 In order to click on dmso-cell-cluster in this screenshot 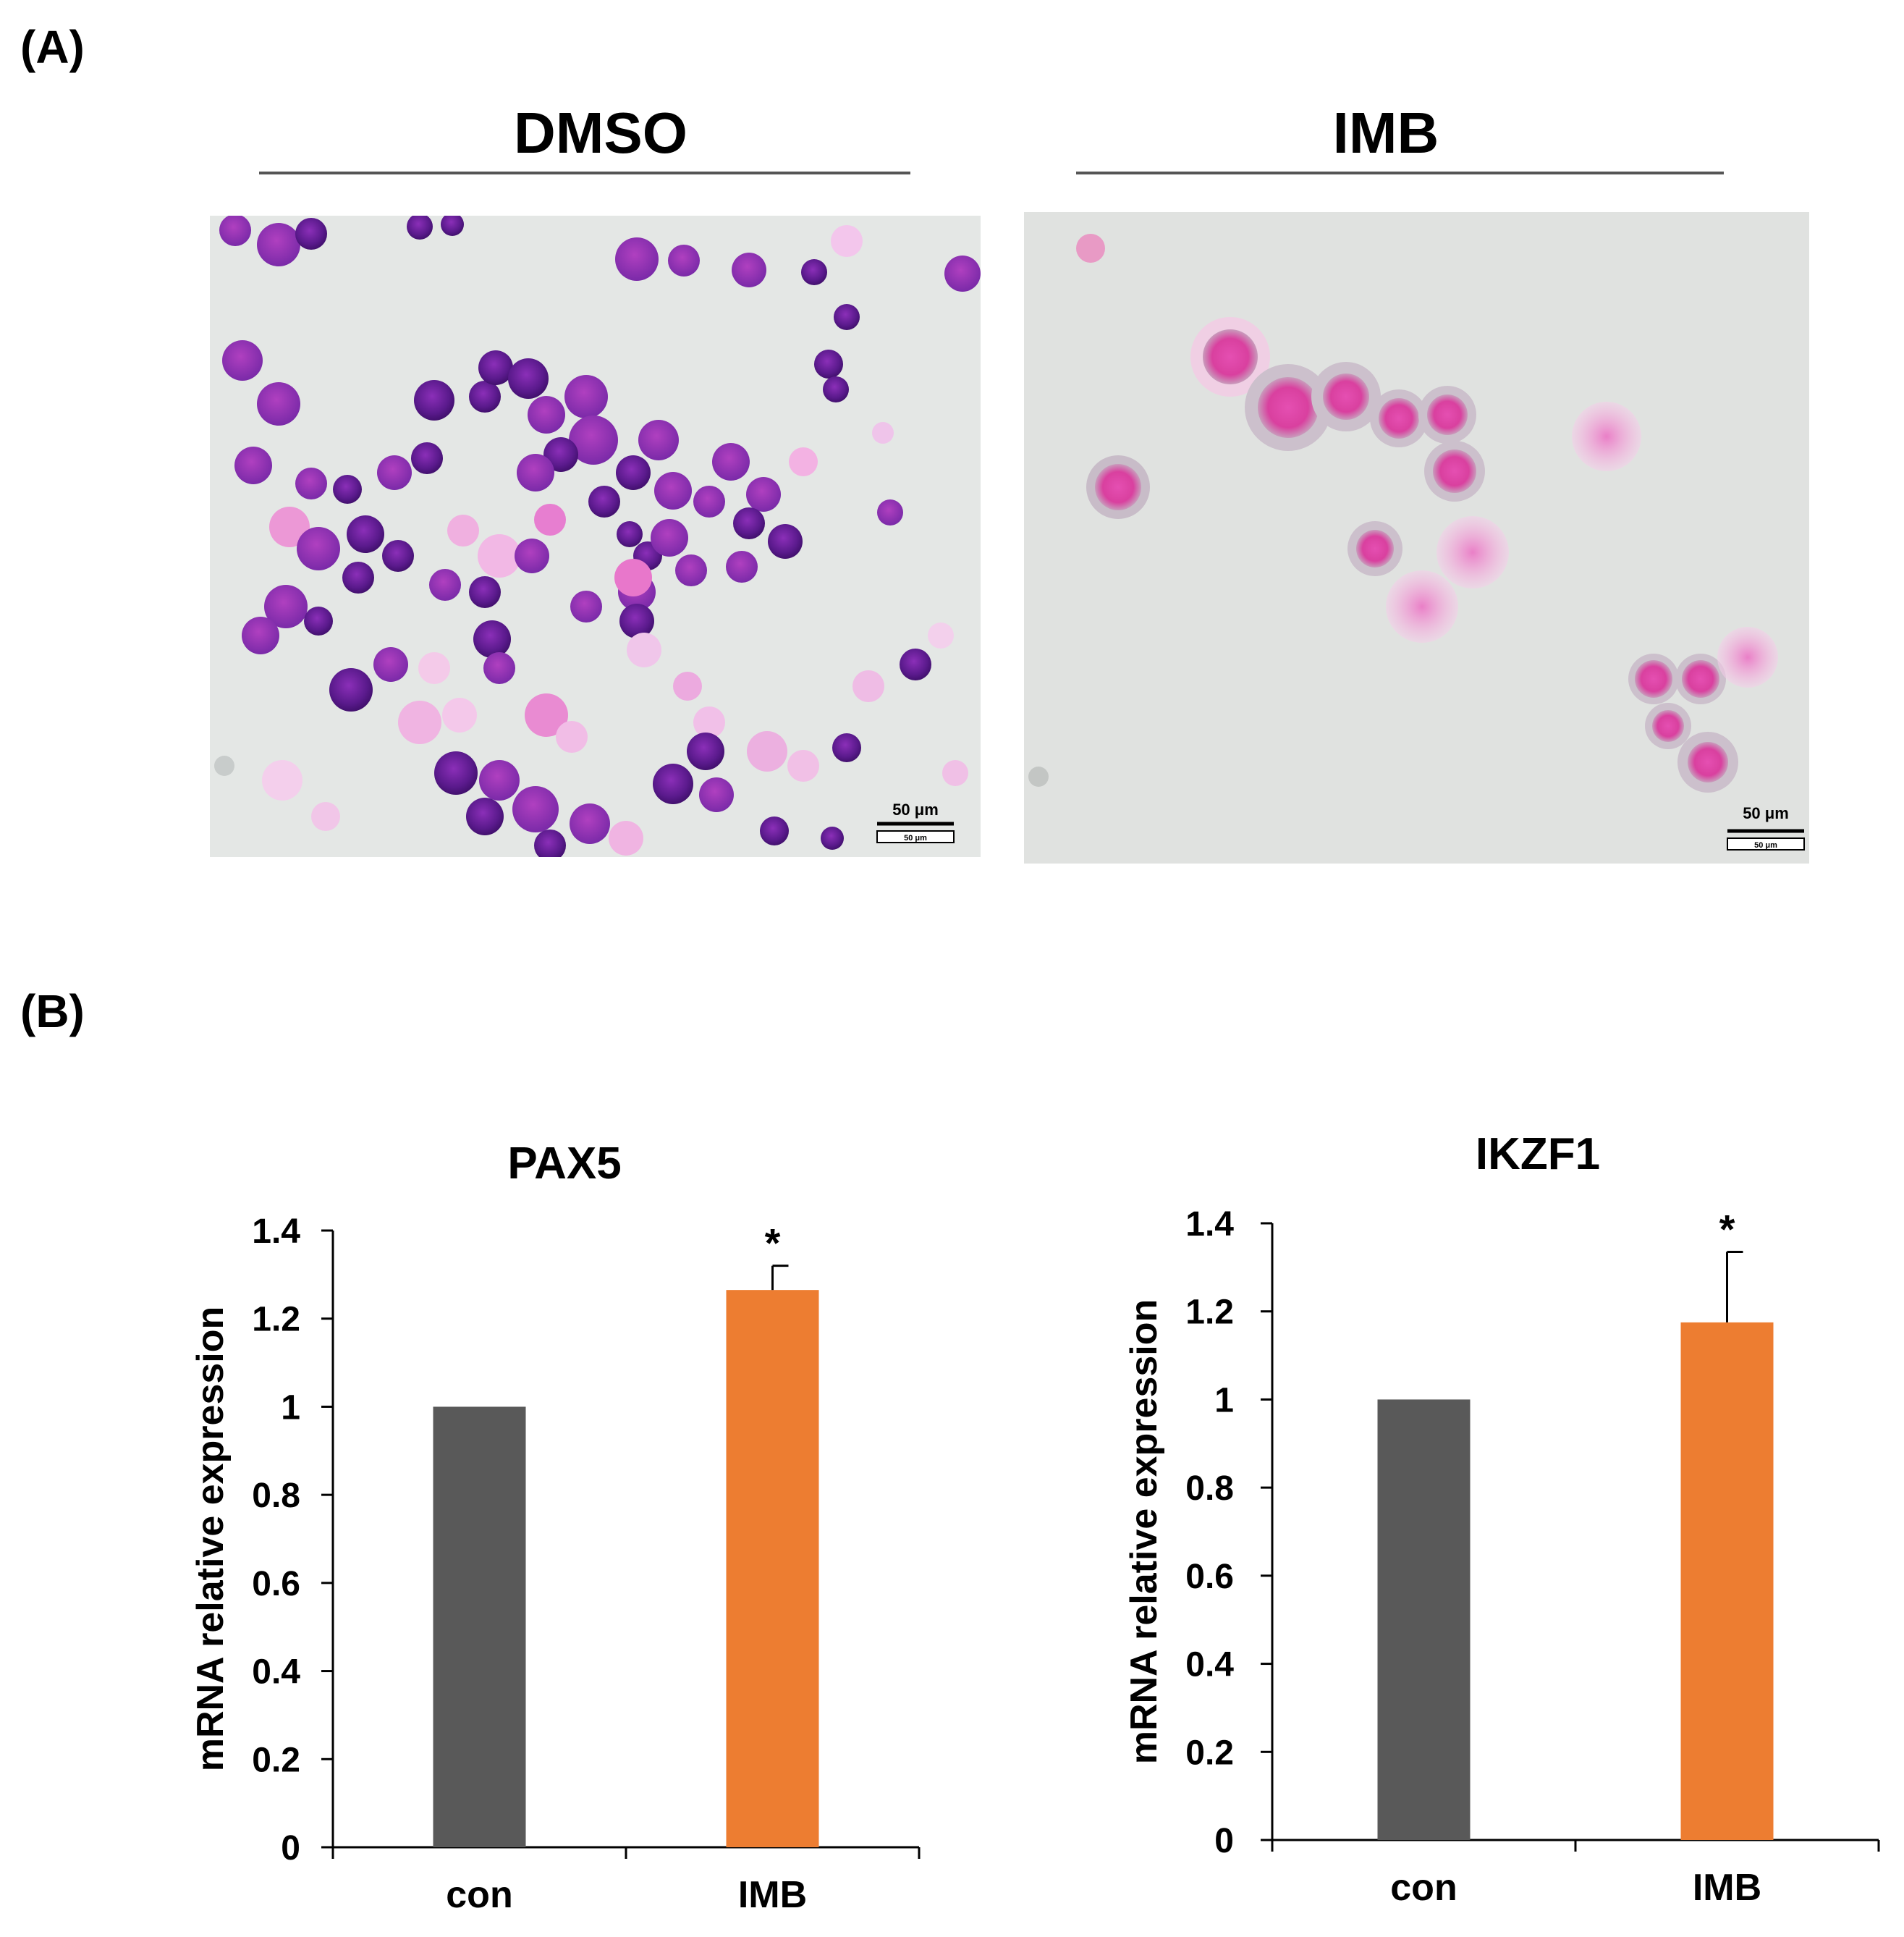, I will do `click(597, 536)`.